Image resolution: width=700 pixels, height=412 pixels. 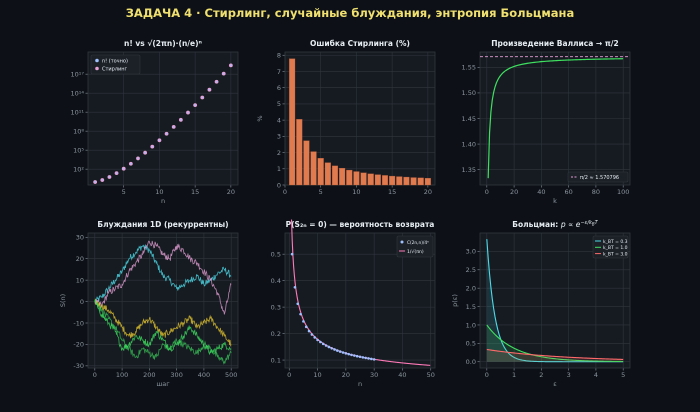 What do you see at coordinates (374, 375) in the screenshot?
I see `x-tick-label: 30` at bounding box center [374, 375].